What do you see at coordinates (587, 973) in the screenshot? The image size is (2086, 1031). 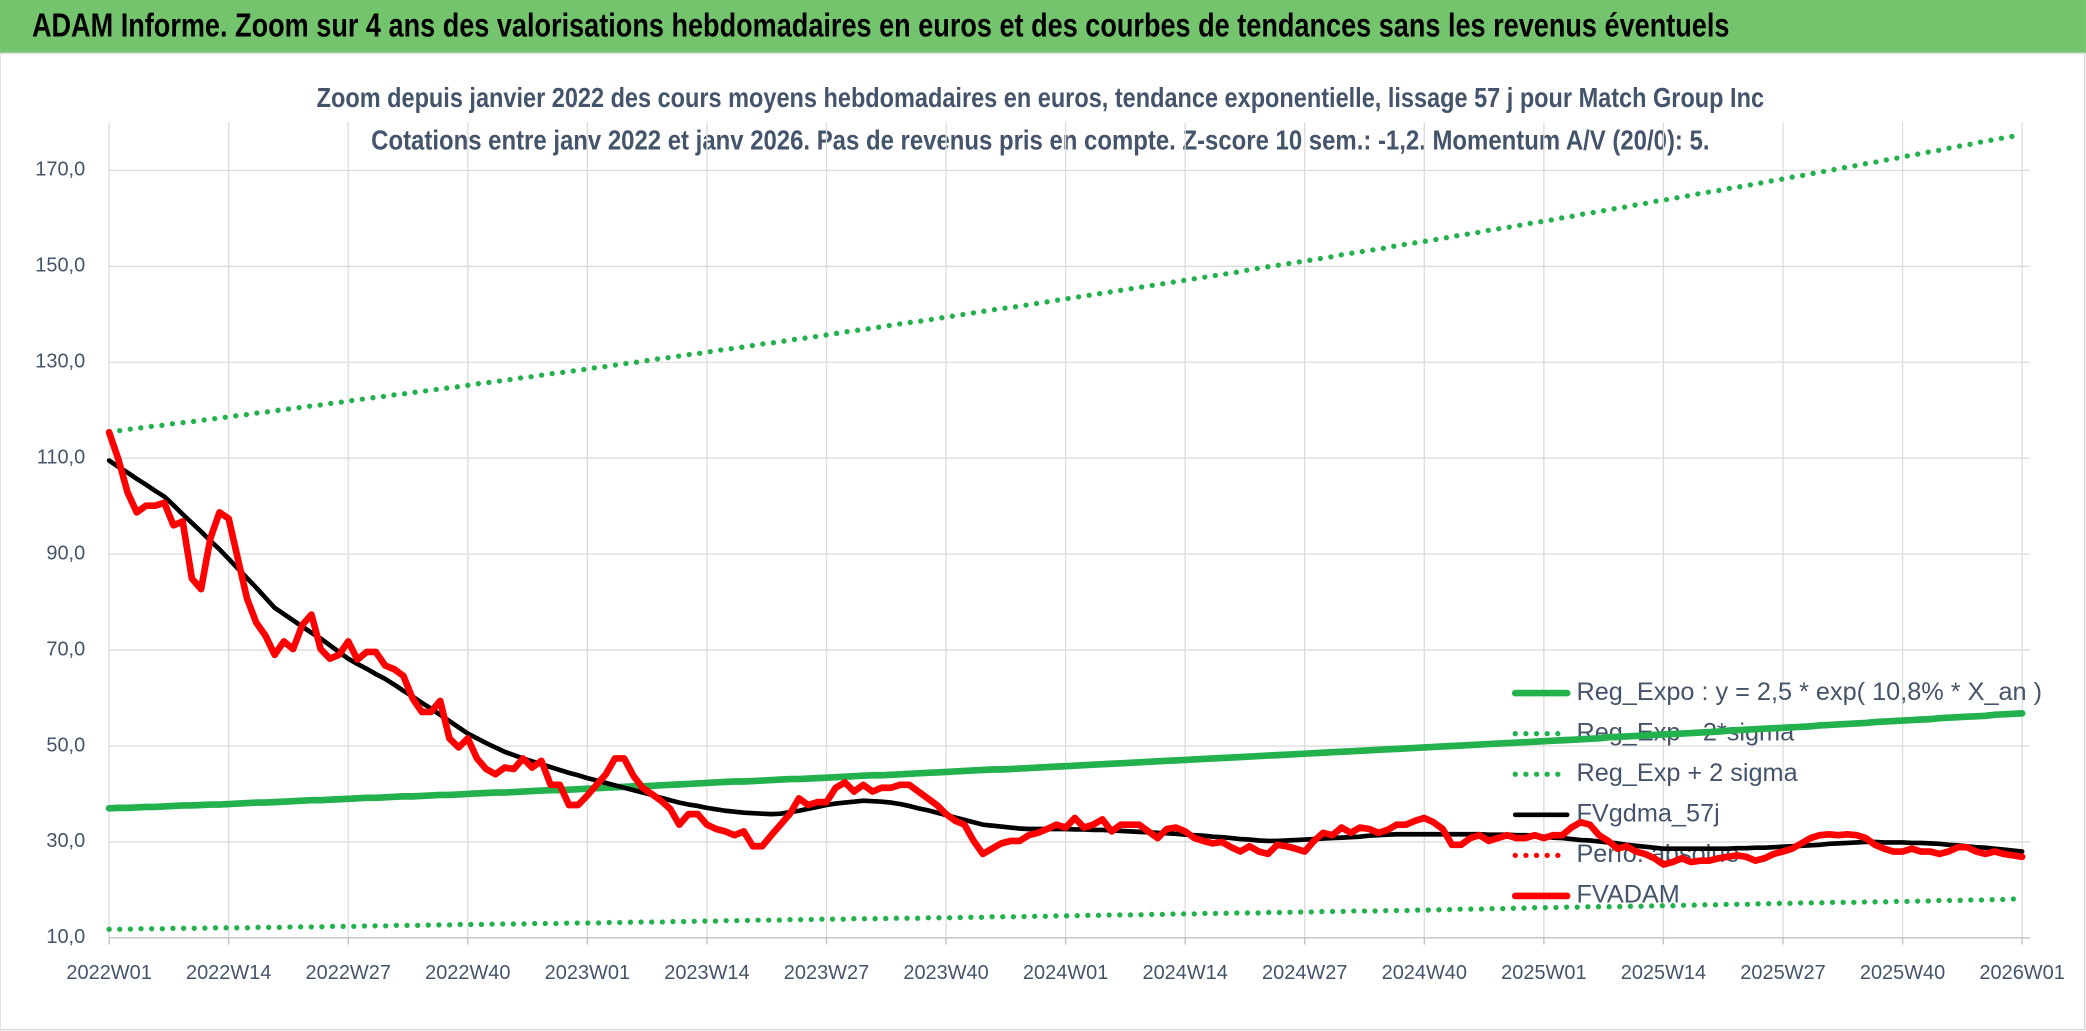 I see `x-tick-label: 2023W01` at bounding box center [587, 973].